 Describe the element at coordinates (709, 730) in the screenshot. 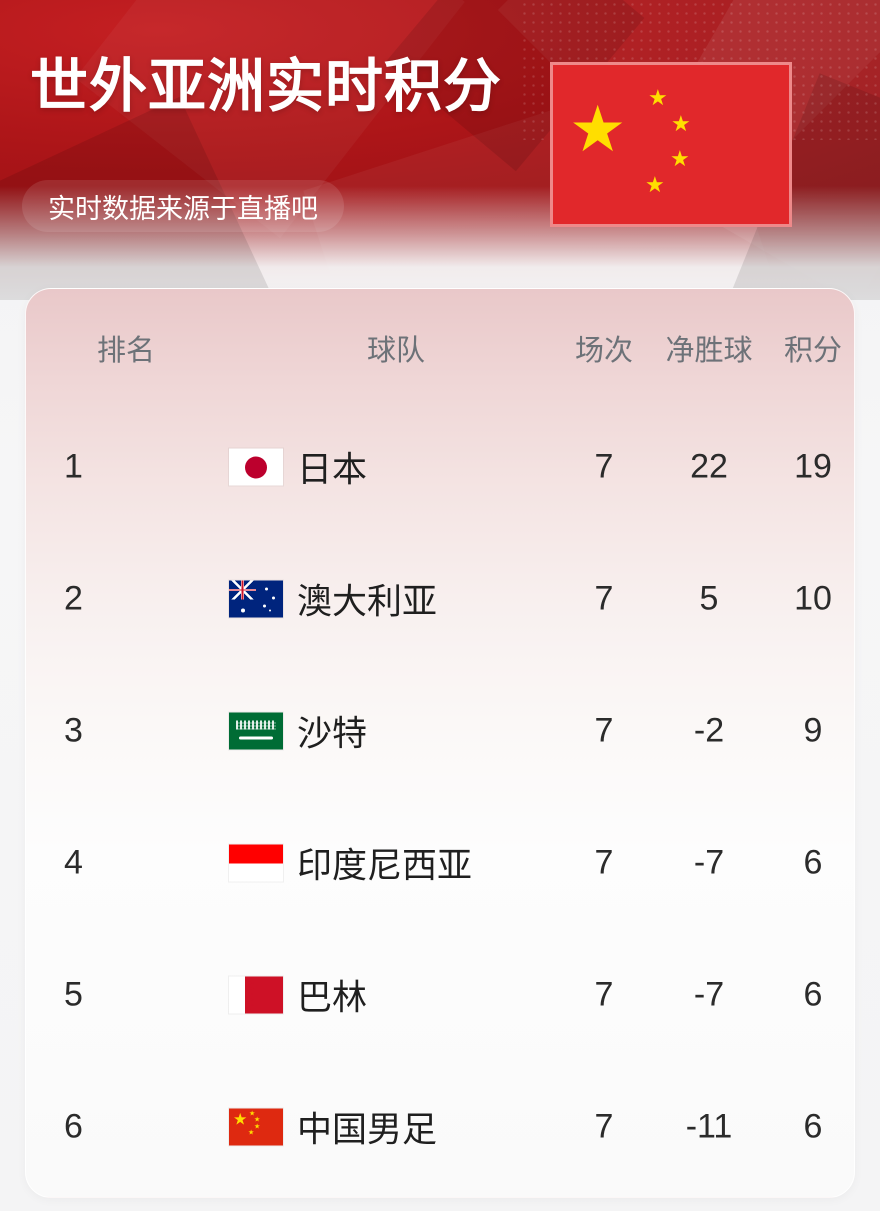

I see `cell-goal-diff: -2` at that location.